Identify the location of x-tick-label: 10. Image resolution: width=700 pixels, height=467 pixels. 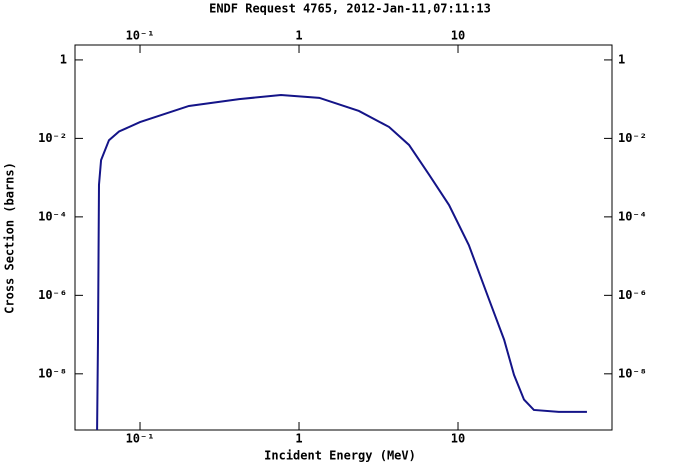
(458, 439).